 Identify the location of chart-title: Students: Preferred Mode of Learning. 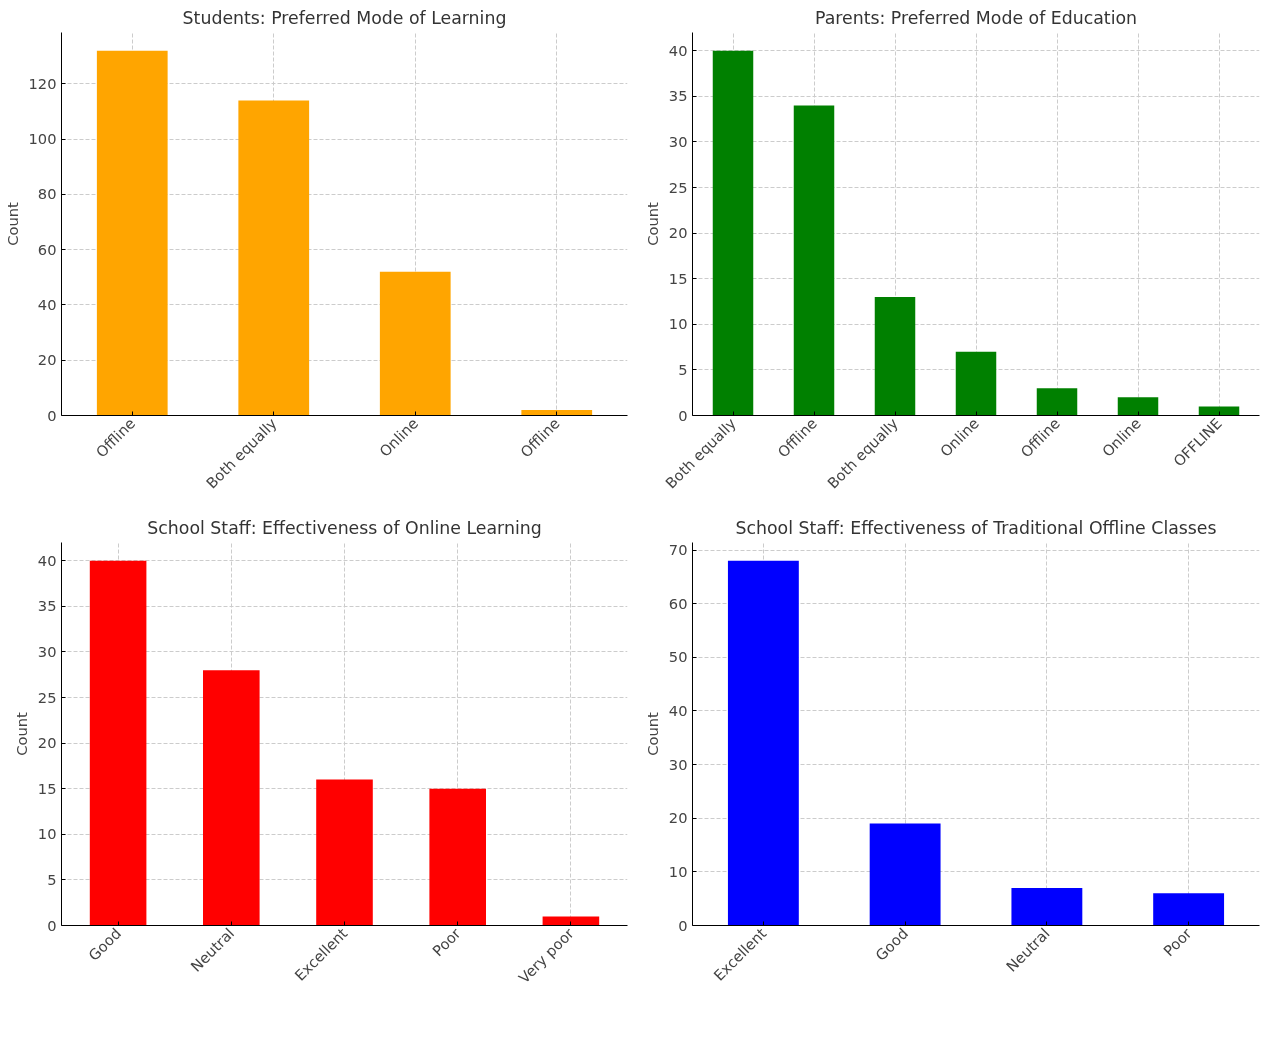
(344, 17).